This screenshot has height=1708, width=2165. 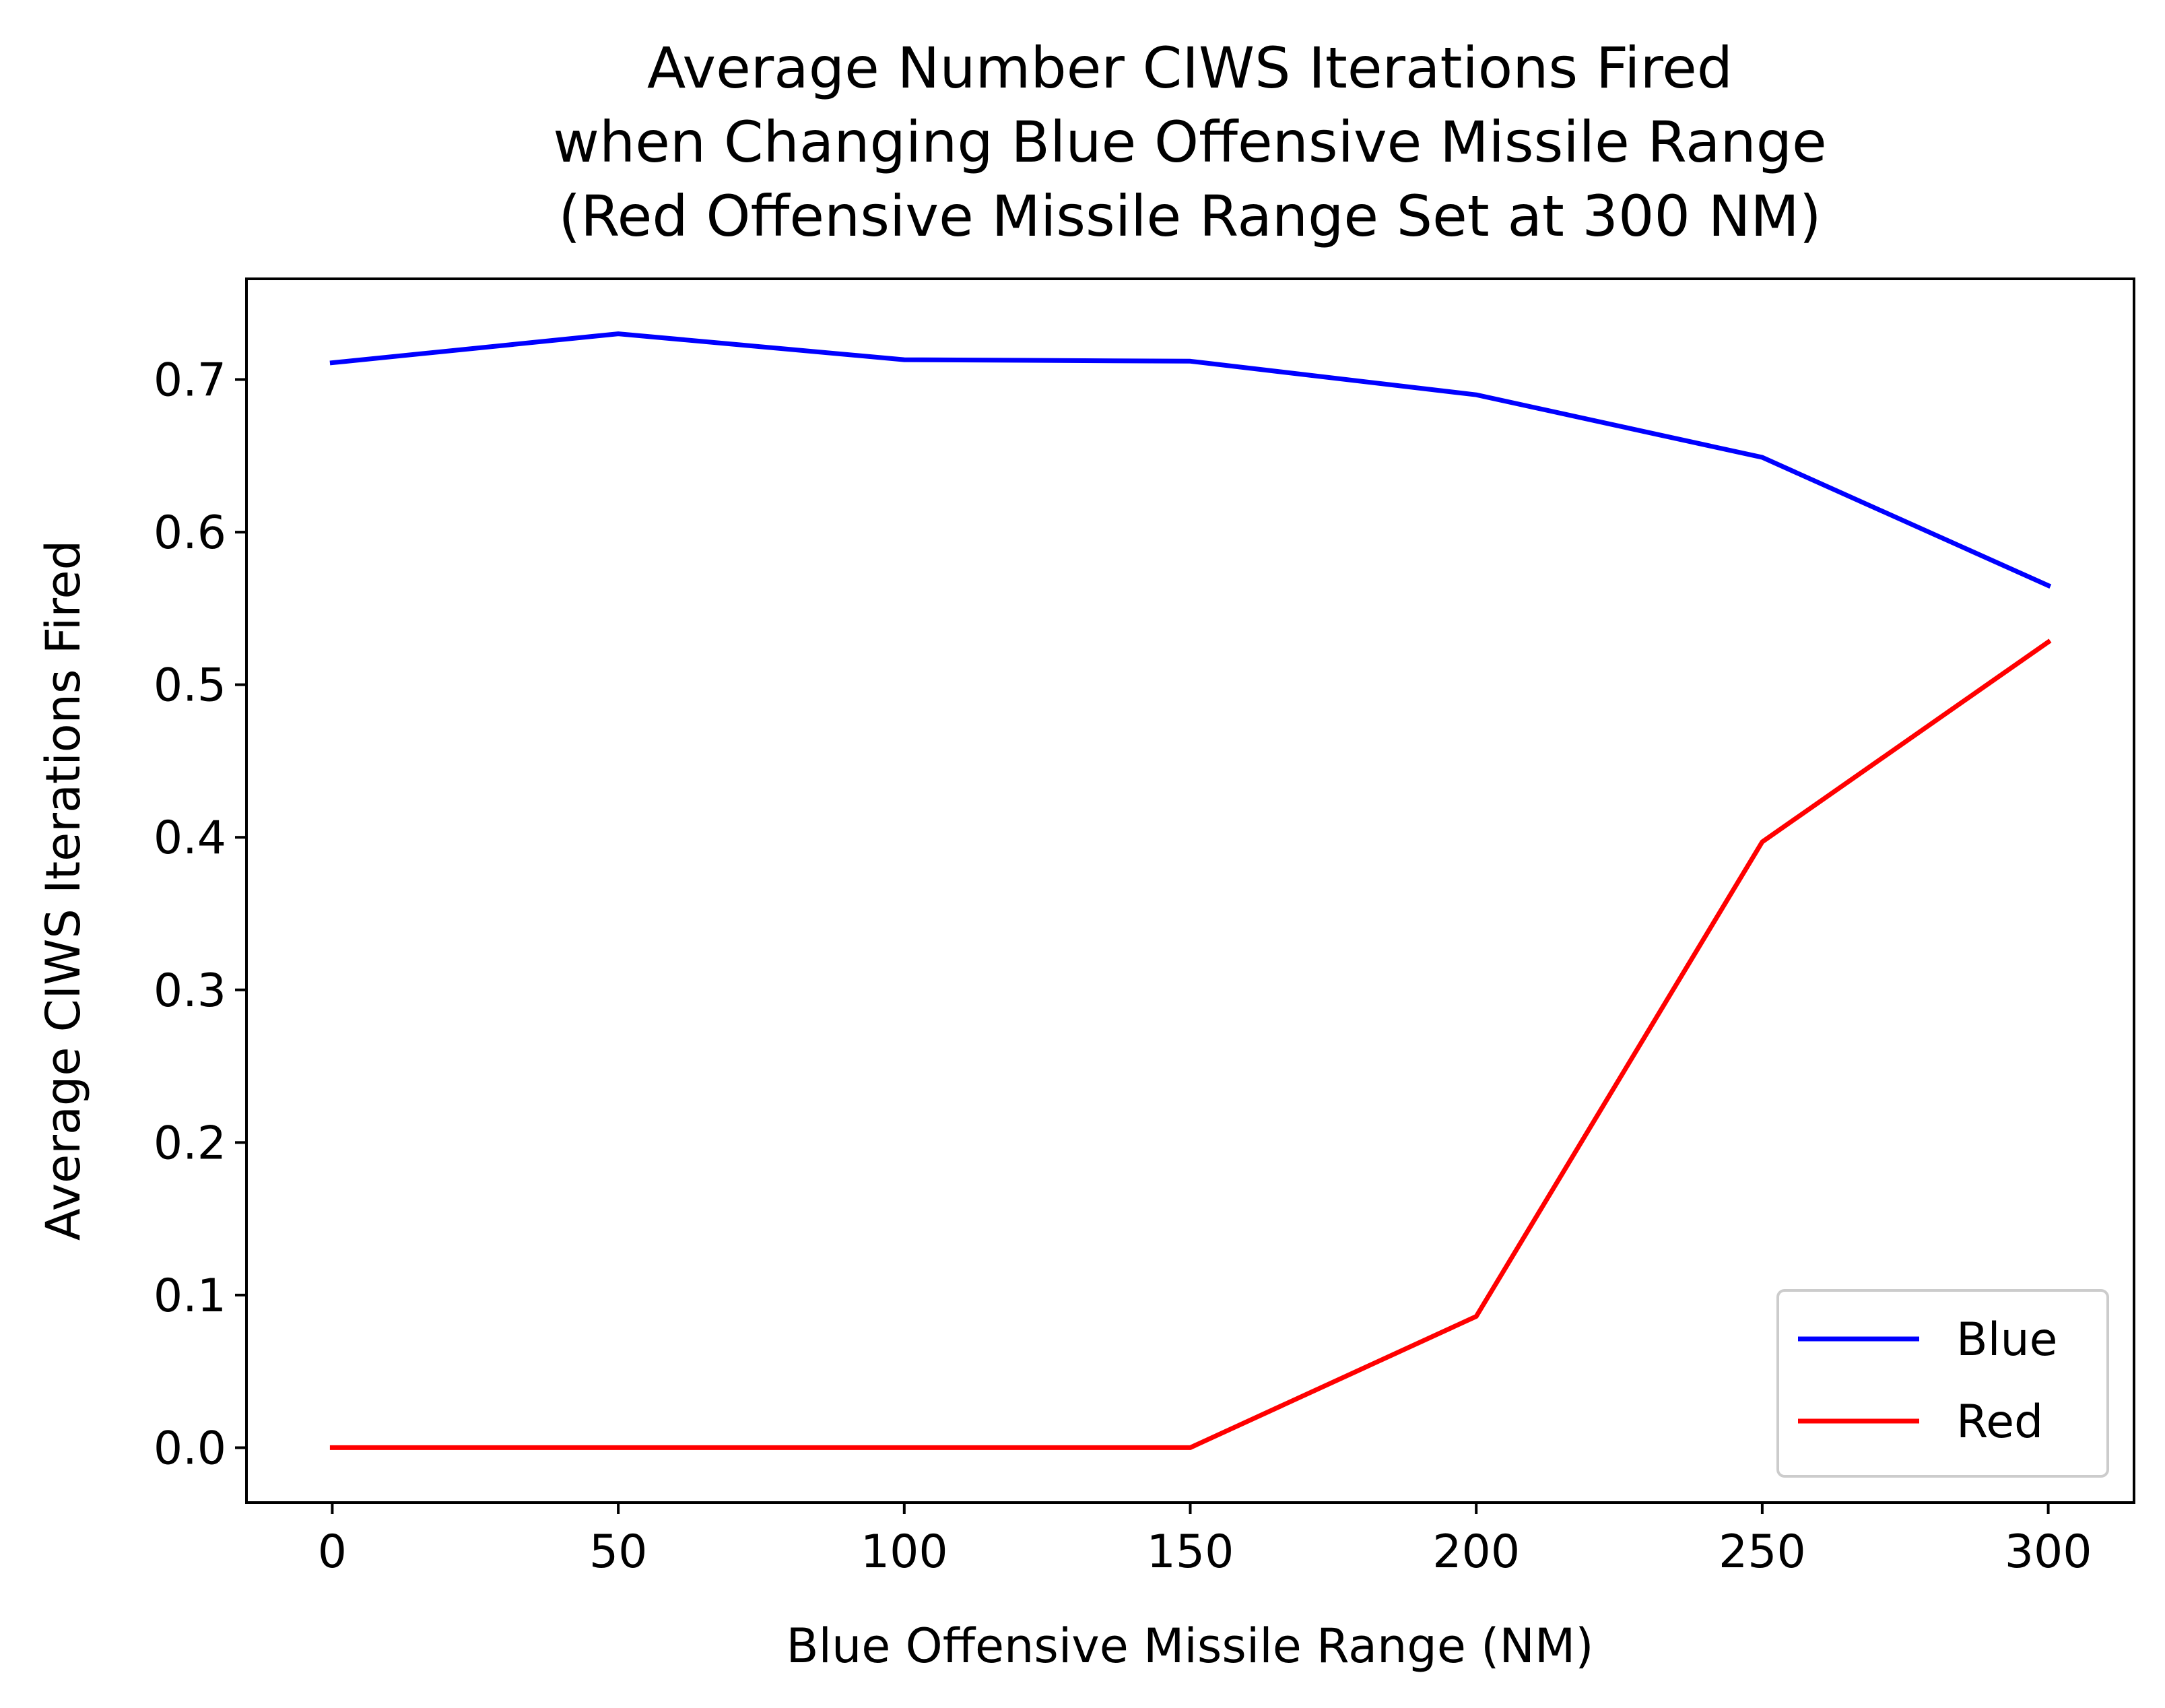 I want to click on y-tick-label: 0.2, so click(x=190, y=1144).